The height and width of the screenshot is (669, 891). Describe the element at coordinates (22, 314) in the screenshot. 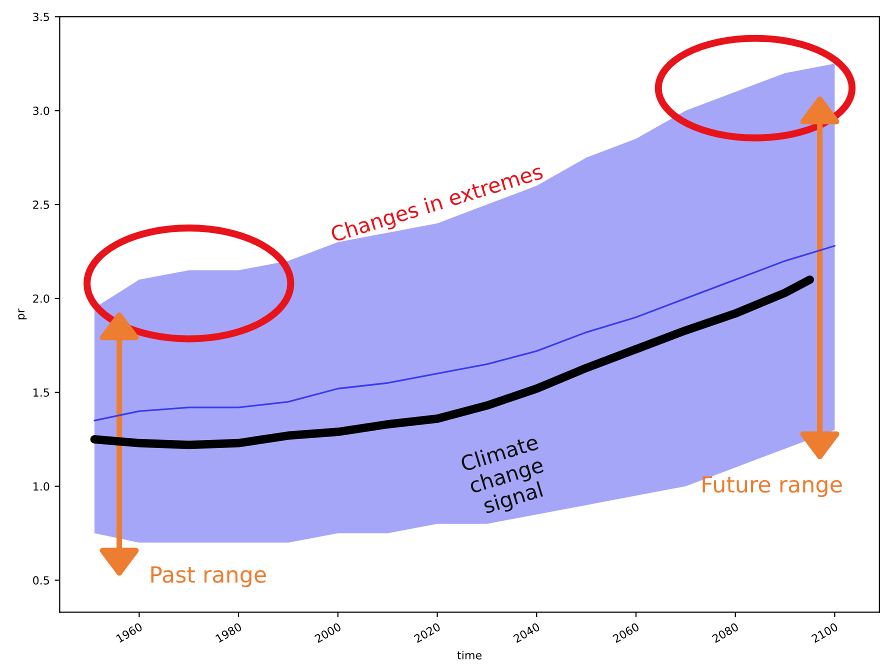

I see `y-axis-title: pr` at that location.